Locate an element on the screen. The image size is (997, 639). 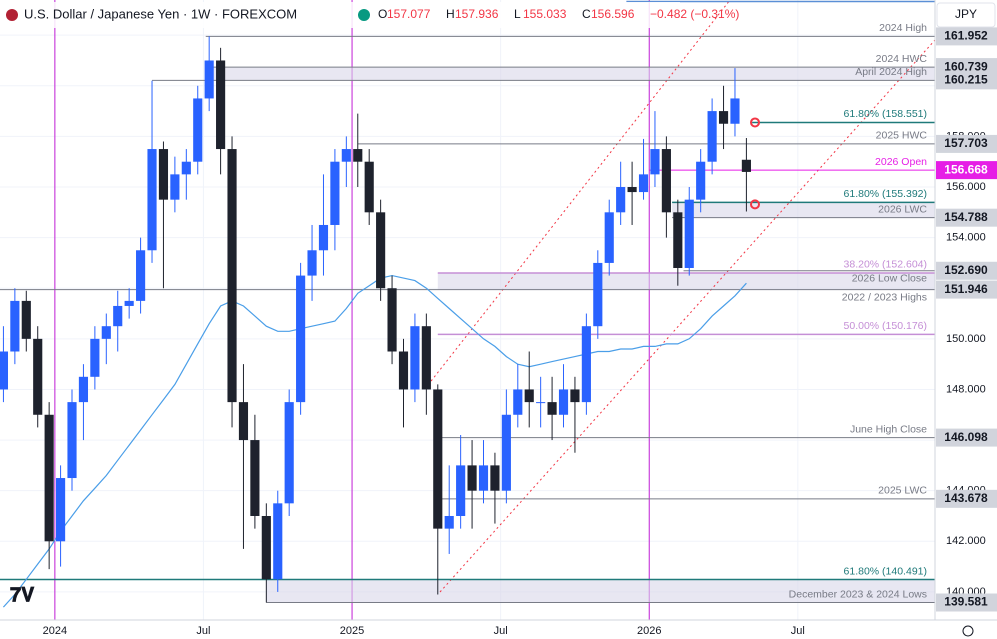
price-label: 160.215 is located at coordinates (966, 80).